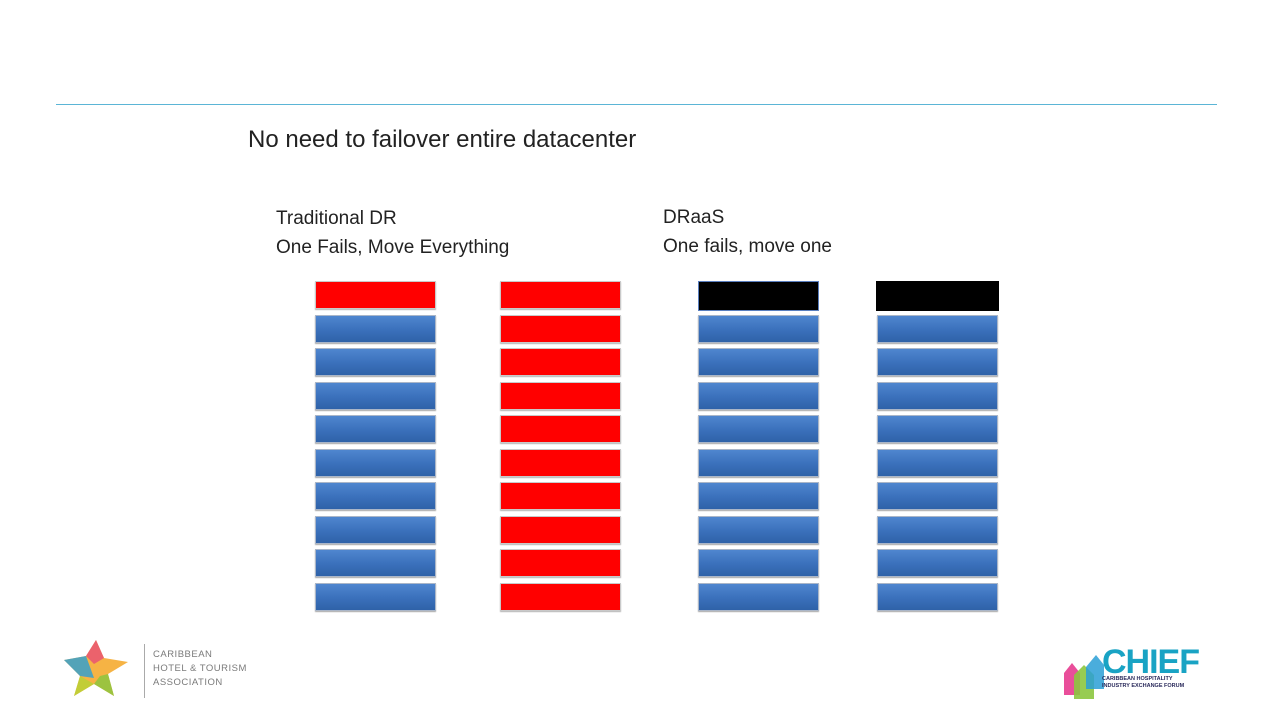 Image resolution: width=1280 pixels, height=720 pixels. What do you see at coordinates (442, 139) in the screenshot?
I see `slide-title: No need to failover entire datacenter` at bounding box center [442, 139].